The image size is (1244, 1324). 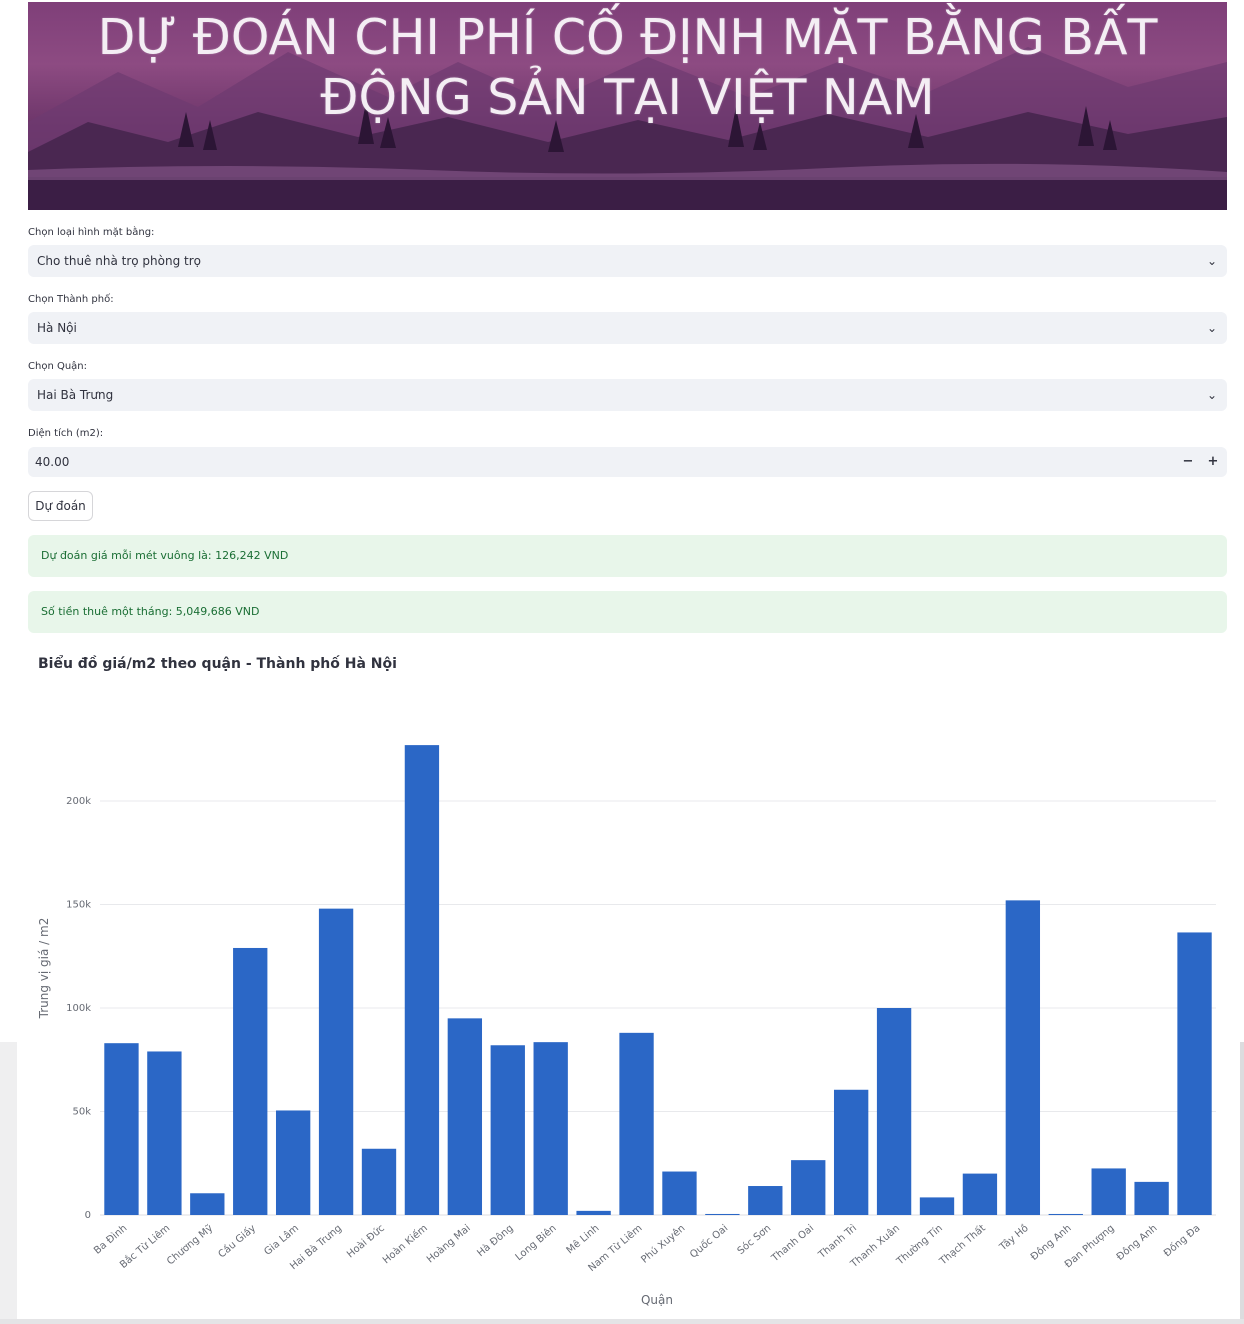 What do you see at coordinates (754, 1239) in the screenshot?
I see `x-tick-label: Sóc Sơn` at bounding box center [754, 1239].